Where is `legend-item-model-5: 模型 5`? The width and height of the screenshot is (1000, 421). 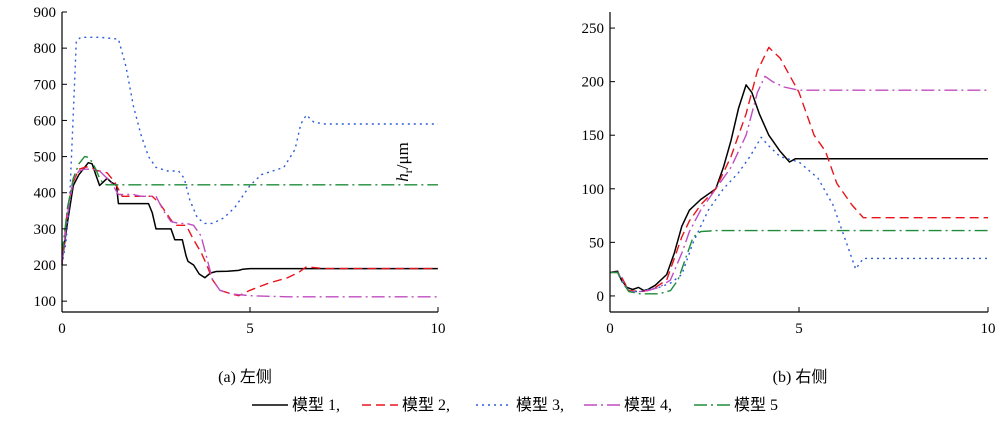
legend-item-model-5: 模型 5 is located at coordinates (736, 405).